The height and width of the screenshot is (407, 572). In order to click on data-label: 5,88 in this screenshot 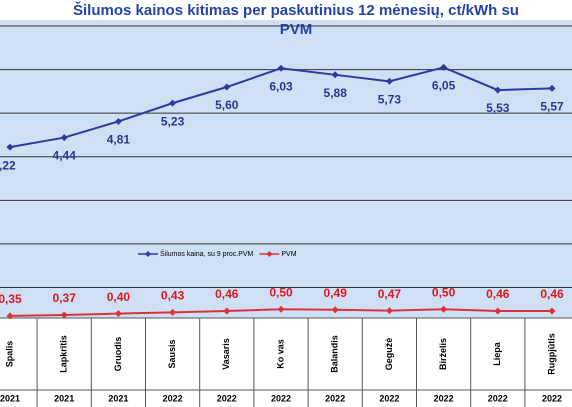, I will do `click(336, 93)`.